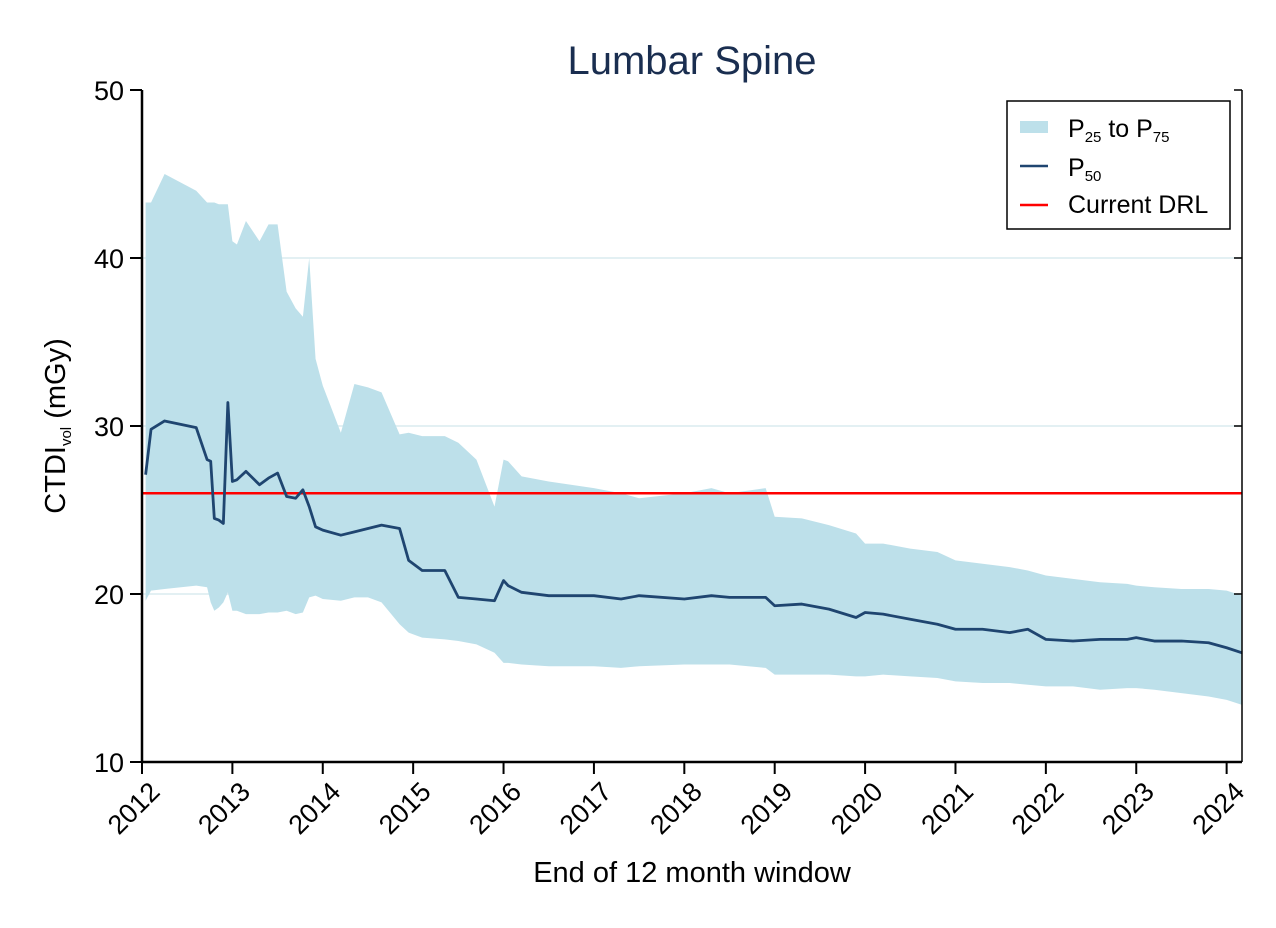  I want to click on legend-band-part-2: to P, so click(1126, 129).